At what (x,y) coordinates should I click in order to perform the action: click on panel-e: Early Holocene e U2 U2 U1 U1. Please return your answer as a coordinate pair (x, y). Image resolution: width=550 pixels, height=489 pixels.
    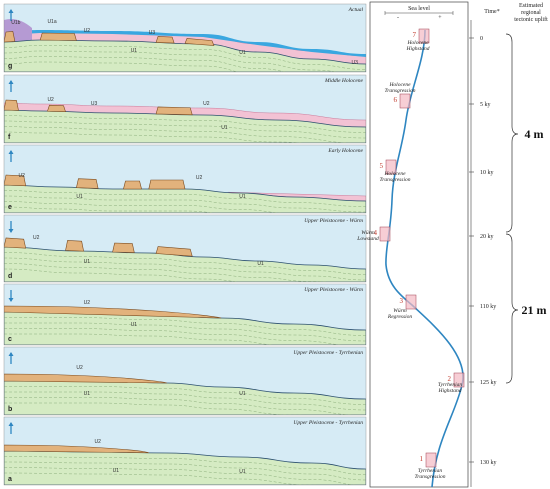
    Looking at the image, I should click on (185, 179).